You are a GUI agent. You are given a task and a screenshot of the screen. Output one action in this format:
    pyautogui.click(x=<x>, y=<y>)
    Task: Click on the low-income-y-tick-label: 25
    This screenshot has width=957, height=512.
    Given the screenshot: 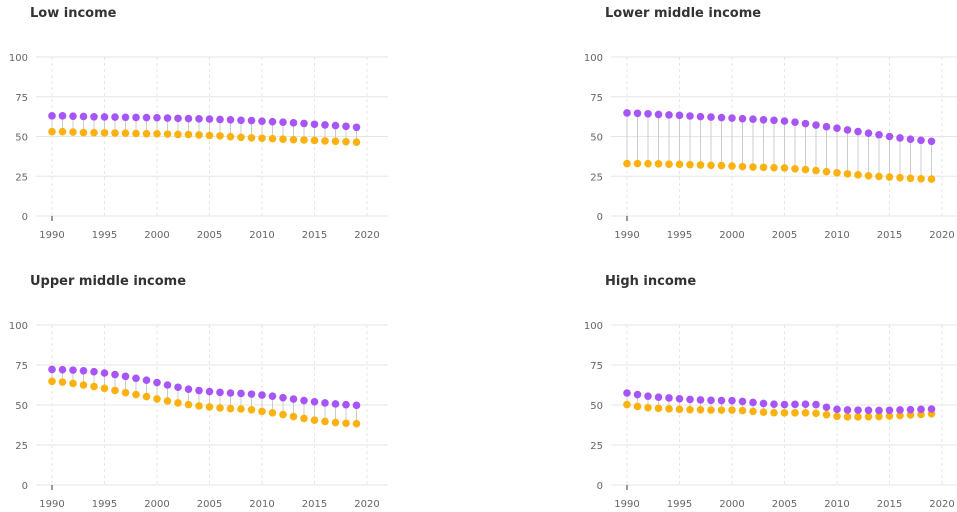 What is the action you would take?
    pyautogui.click(x=21, y=177)
    